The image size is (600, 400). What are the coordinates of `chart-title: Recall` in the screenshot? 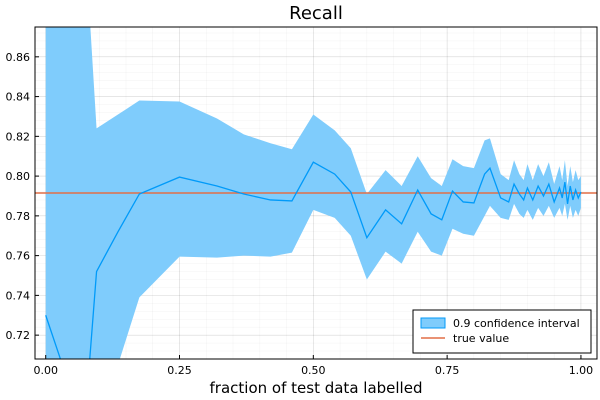 It's located at (316, 13).